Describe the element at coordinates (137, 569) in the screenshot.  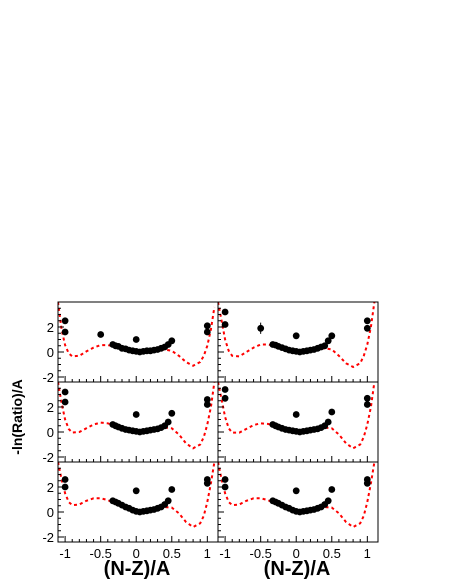
I see `x-axis-title-left: (N-Z)/A` at that location.